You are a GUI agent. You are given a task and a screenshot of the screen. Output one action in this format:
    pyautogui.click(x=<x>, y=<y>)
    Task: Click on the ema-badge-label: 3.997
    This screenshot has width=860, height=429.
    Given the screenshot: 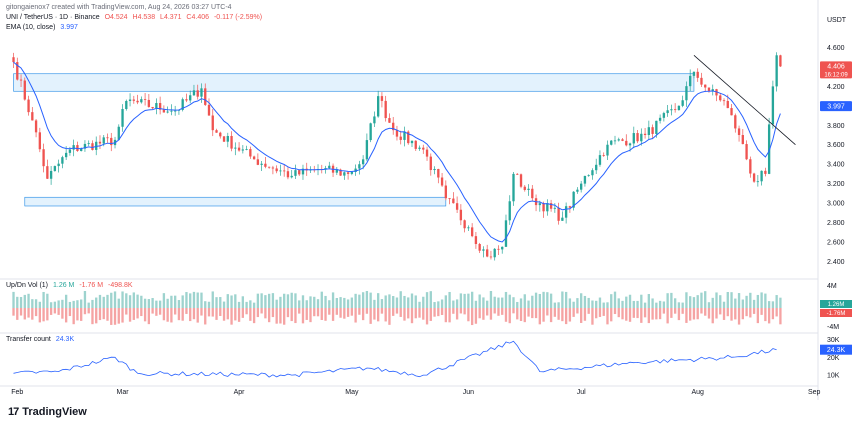 What is the action you would take?
    pyautogui.click(x=836, y=107)
    